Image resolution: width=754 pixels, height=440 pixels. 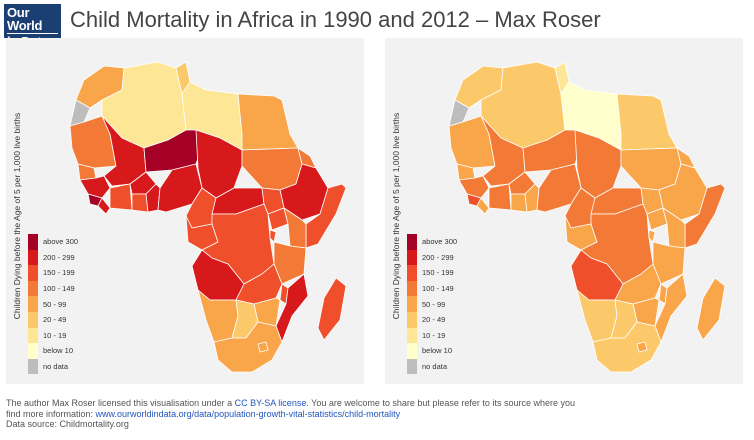 I want to click on logo-line1: Our World, so click(x=25, y=19).